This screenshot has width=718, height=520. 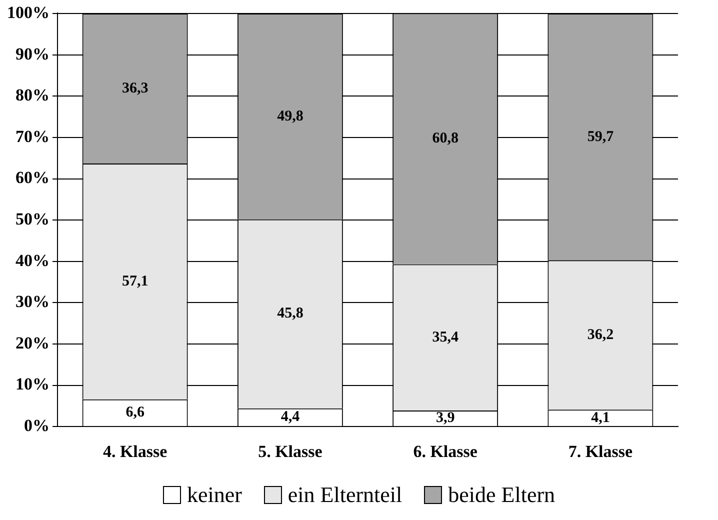 I want to click on y-tick-label: 70%, so click(x=33, y=136).